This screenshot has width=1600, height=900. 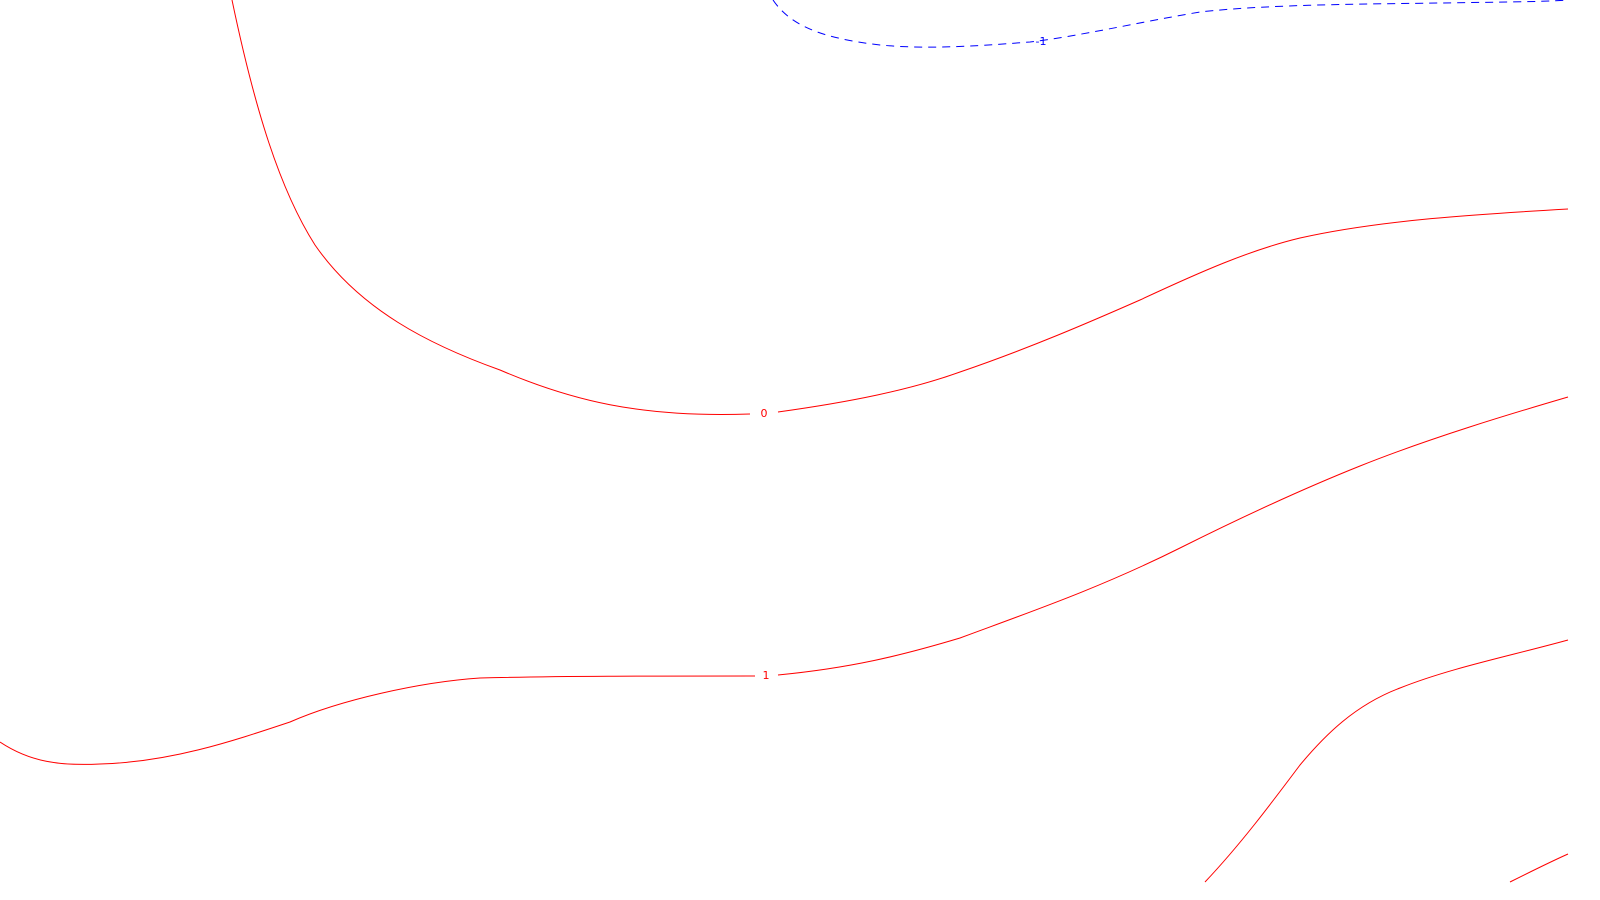 I want to click on contour-unlabeled-b-line, so click(x=1539, y=868).